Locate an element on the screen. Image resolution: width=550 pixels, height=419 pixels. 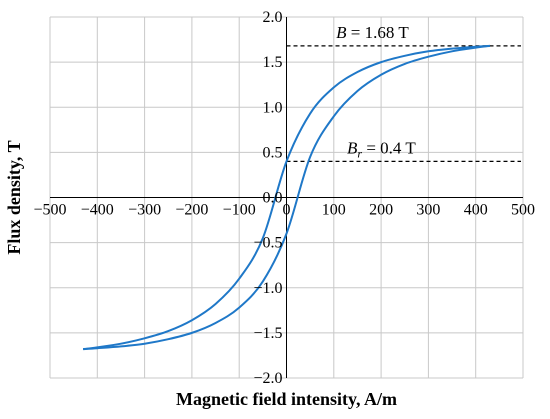
x-tick-label: 200 is located at coordinates (381, 210).